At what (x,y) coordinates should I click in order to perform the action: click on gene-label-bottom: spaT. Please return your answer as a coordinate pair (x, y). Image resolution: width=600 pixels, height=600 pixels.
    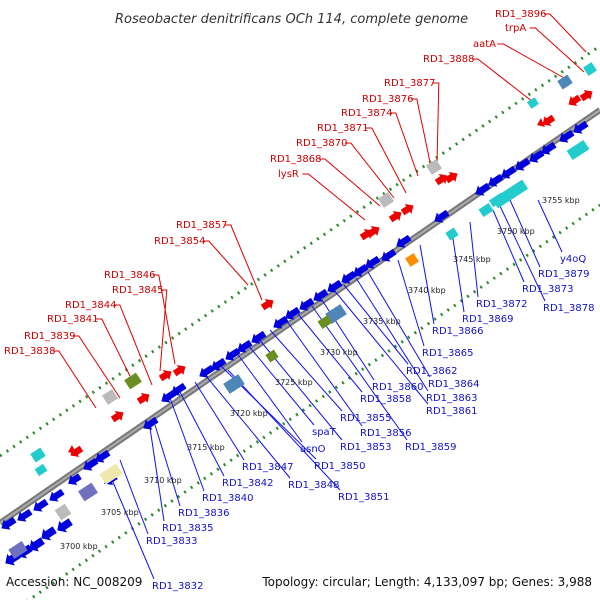
    Looking at the image, I should click on (324, 432).